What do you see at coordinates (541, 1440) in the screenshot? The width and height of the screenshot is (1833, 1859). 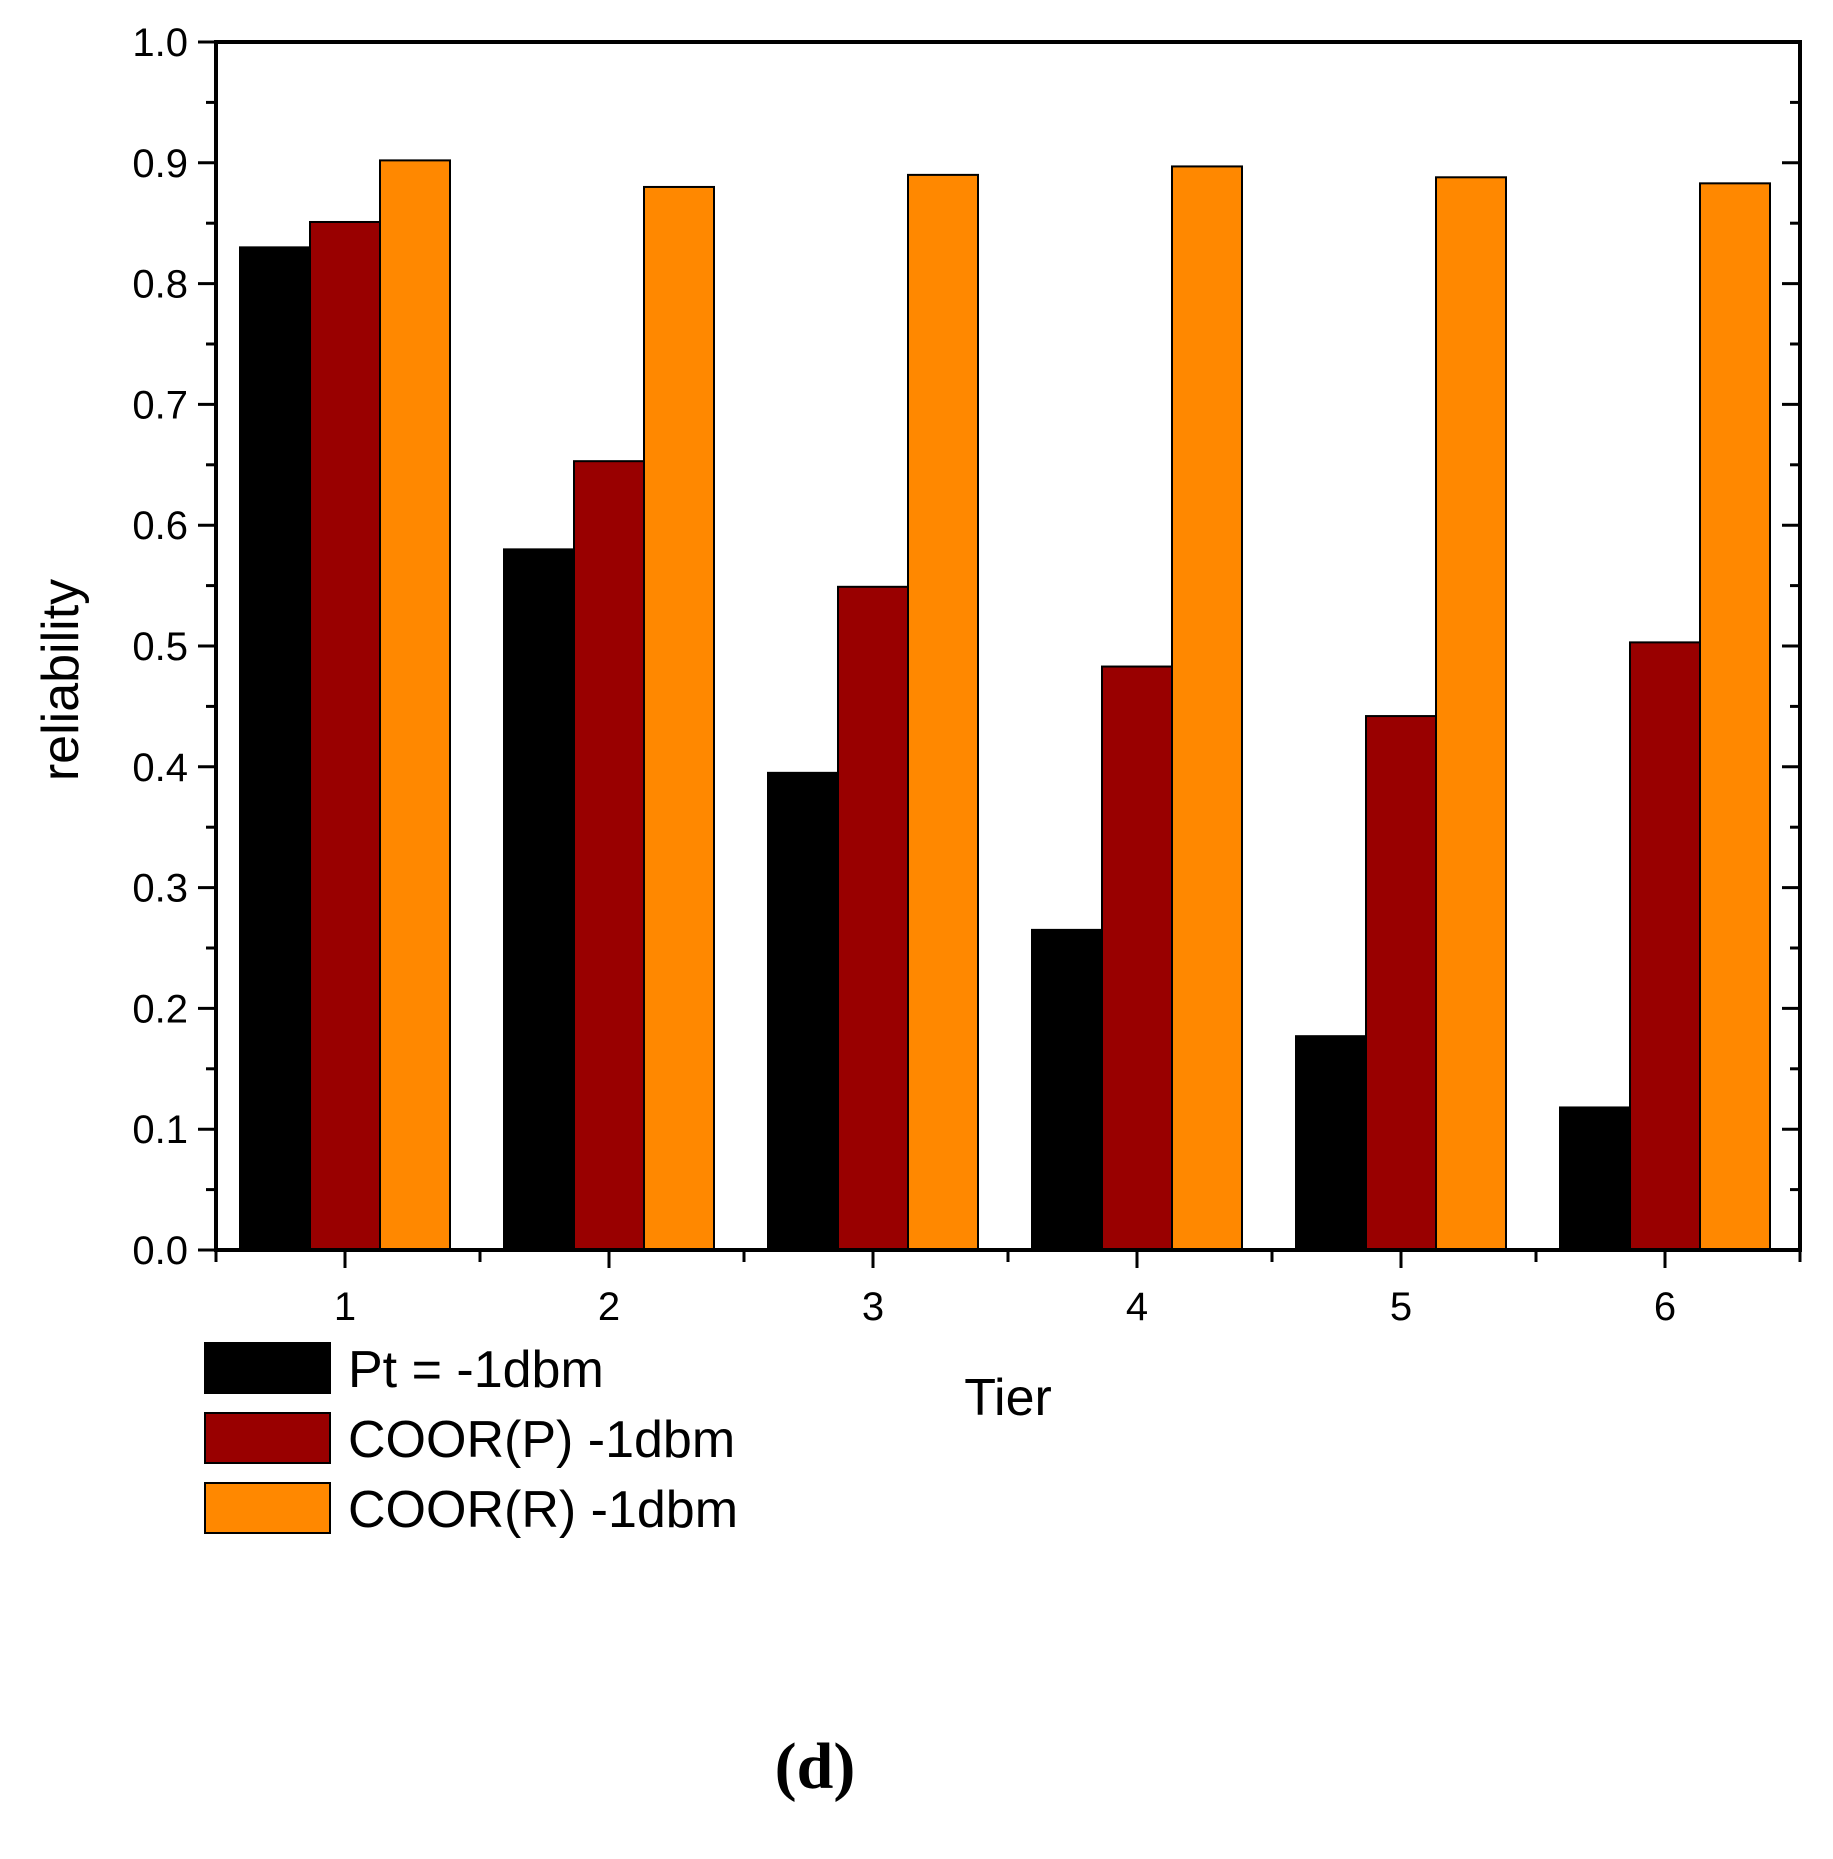 I see `legend-label-series-2: COOR(P) -1dbm` at bounding box center [541, 1440].